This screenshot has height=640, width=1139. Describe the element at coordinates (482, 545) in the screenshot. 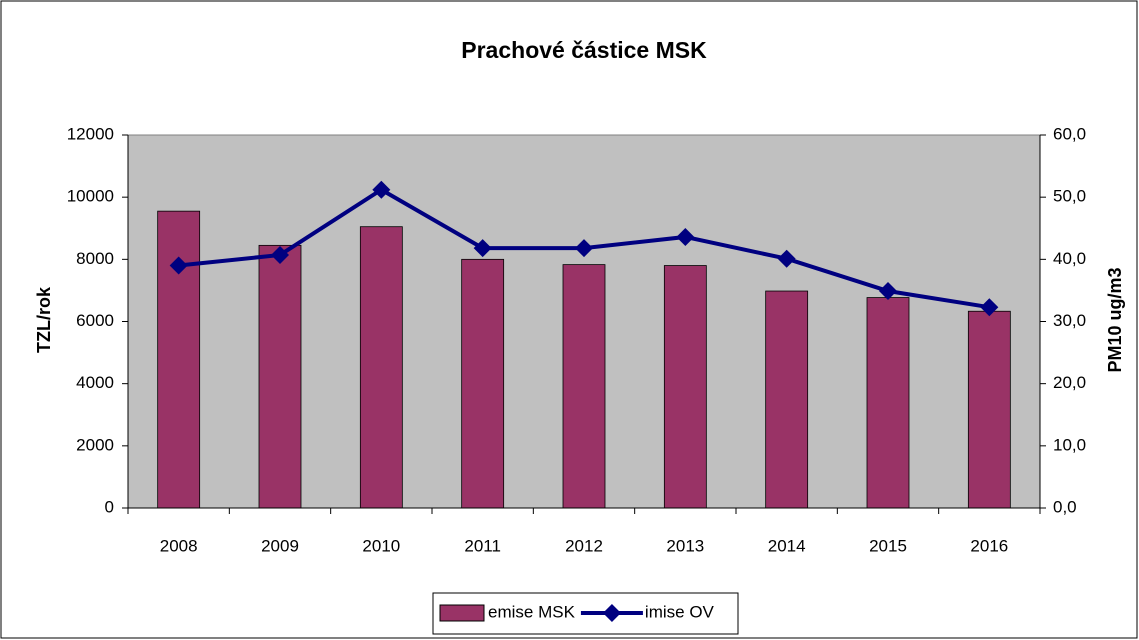

I see `x-tick-label: 2011` at that location.